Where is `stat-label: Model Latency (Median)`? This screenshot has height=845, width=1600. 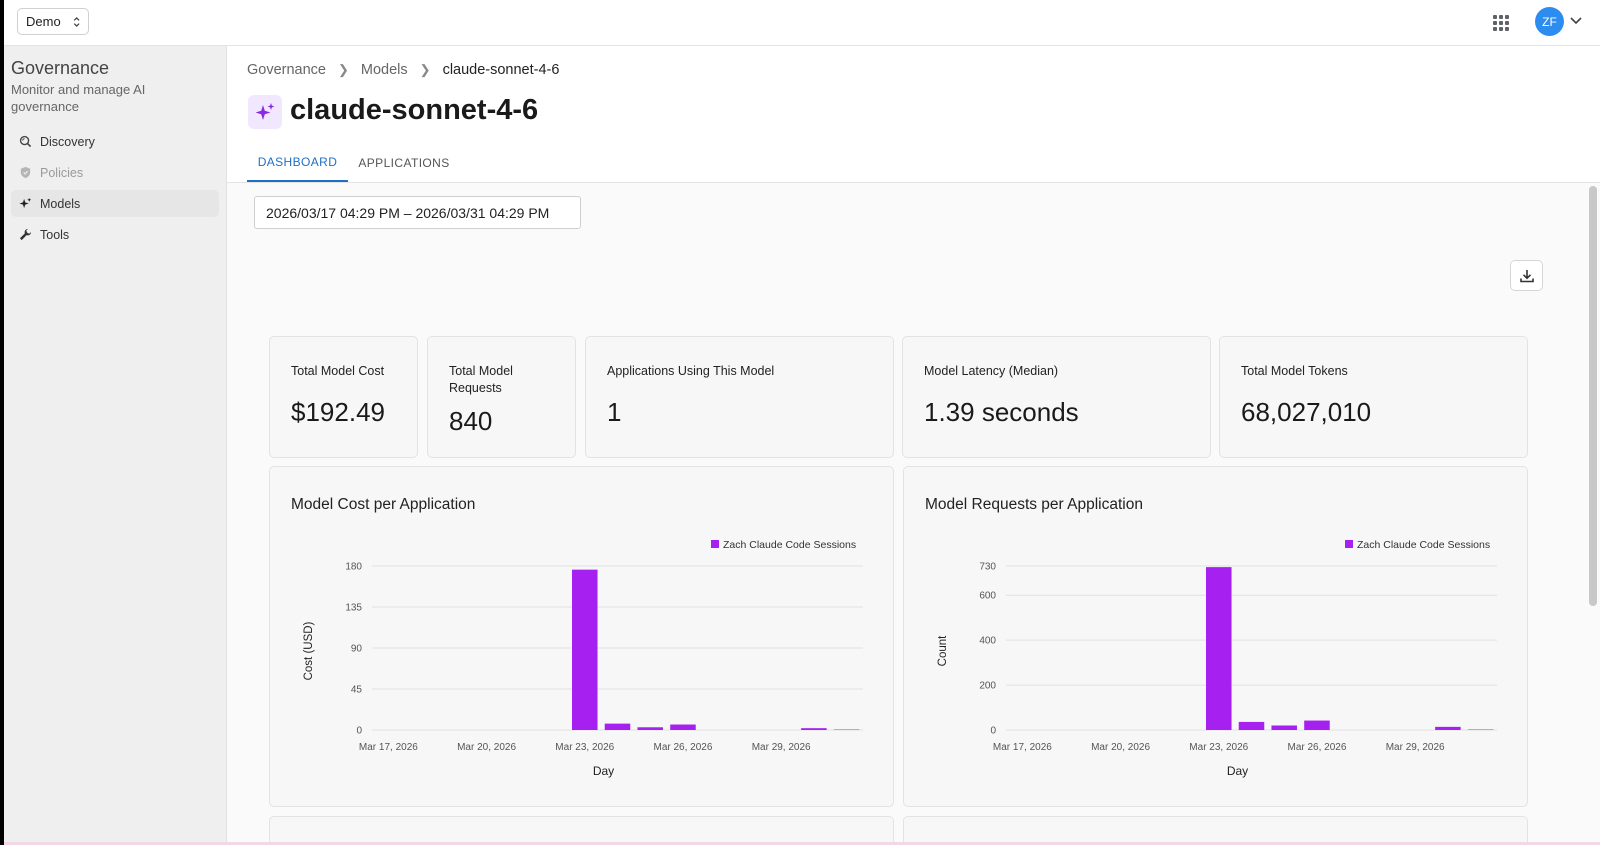
stat-label: Model Latency (Median) is located at coordinates (991, 371).